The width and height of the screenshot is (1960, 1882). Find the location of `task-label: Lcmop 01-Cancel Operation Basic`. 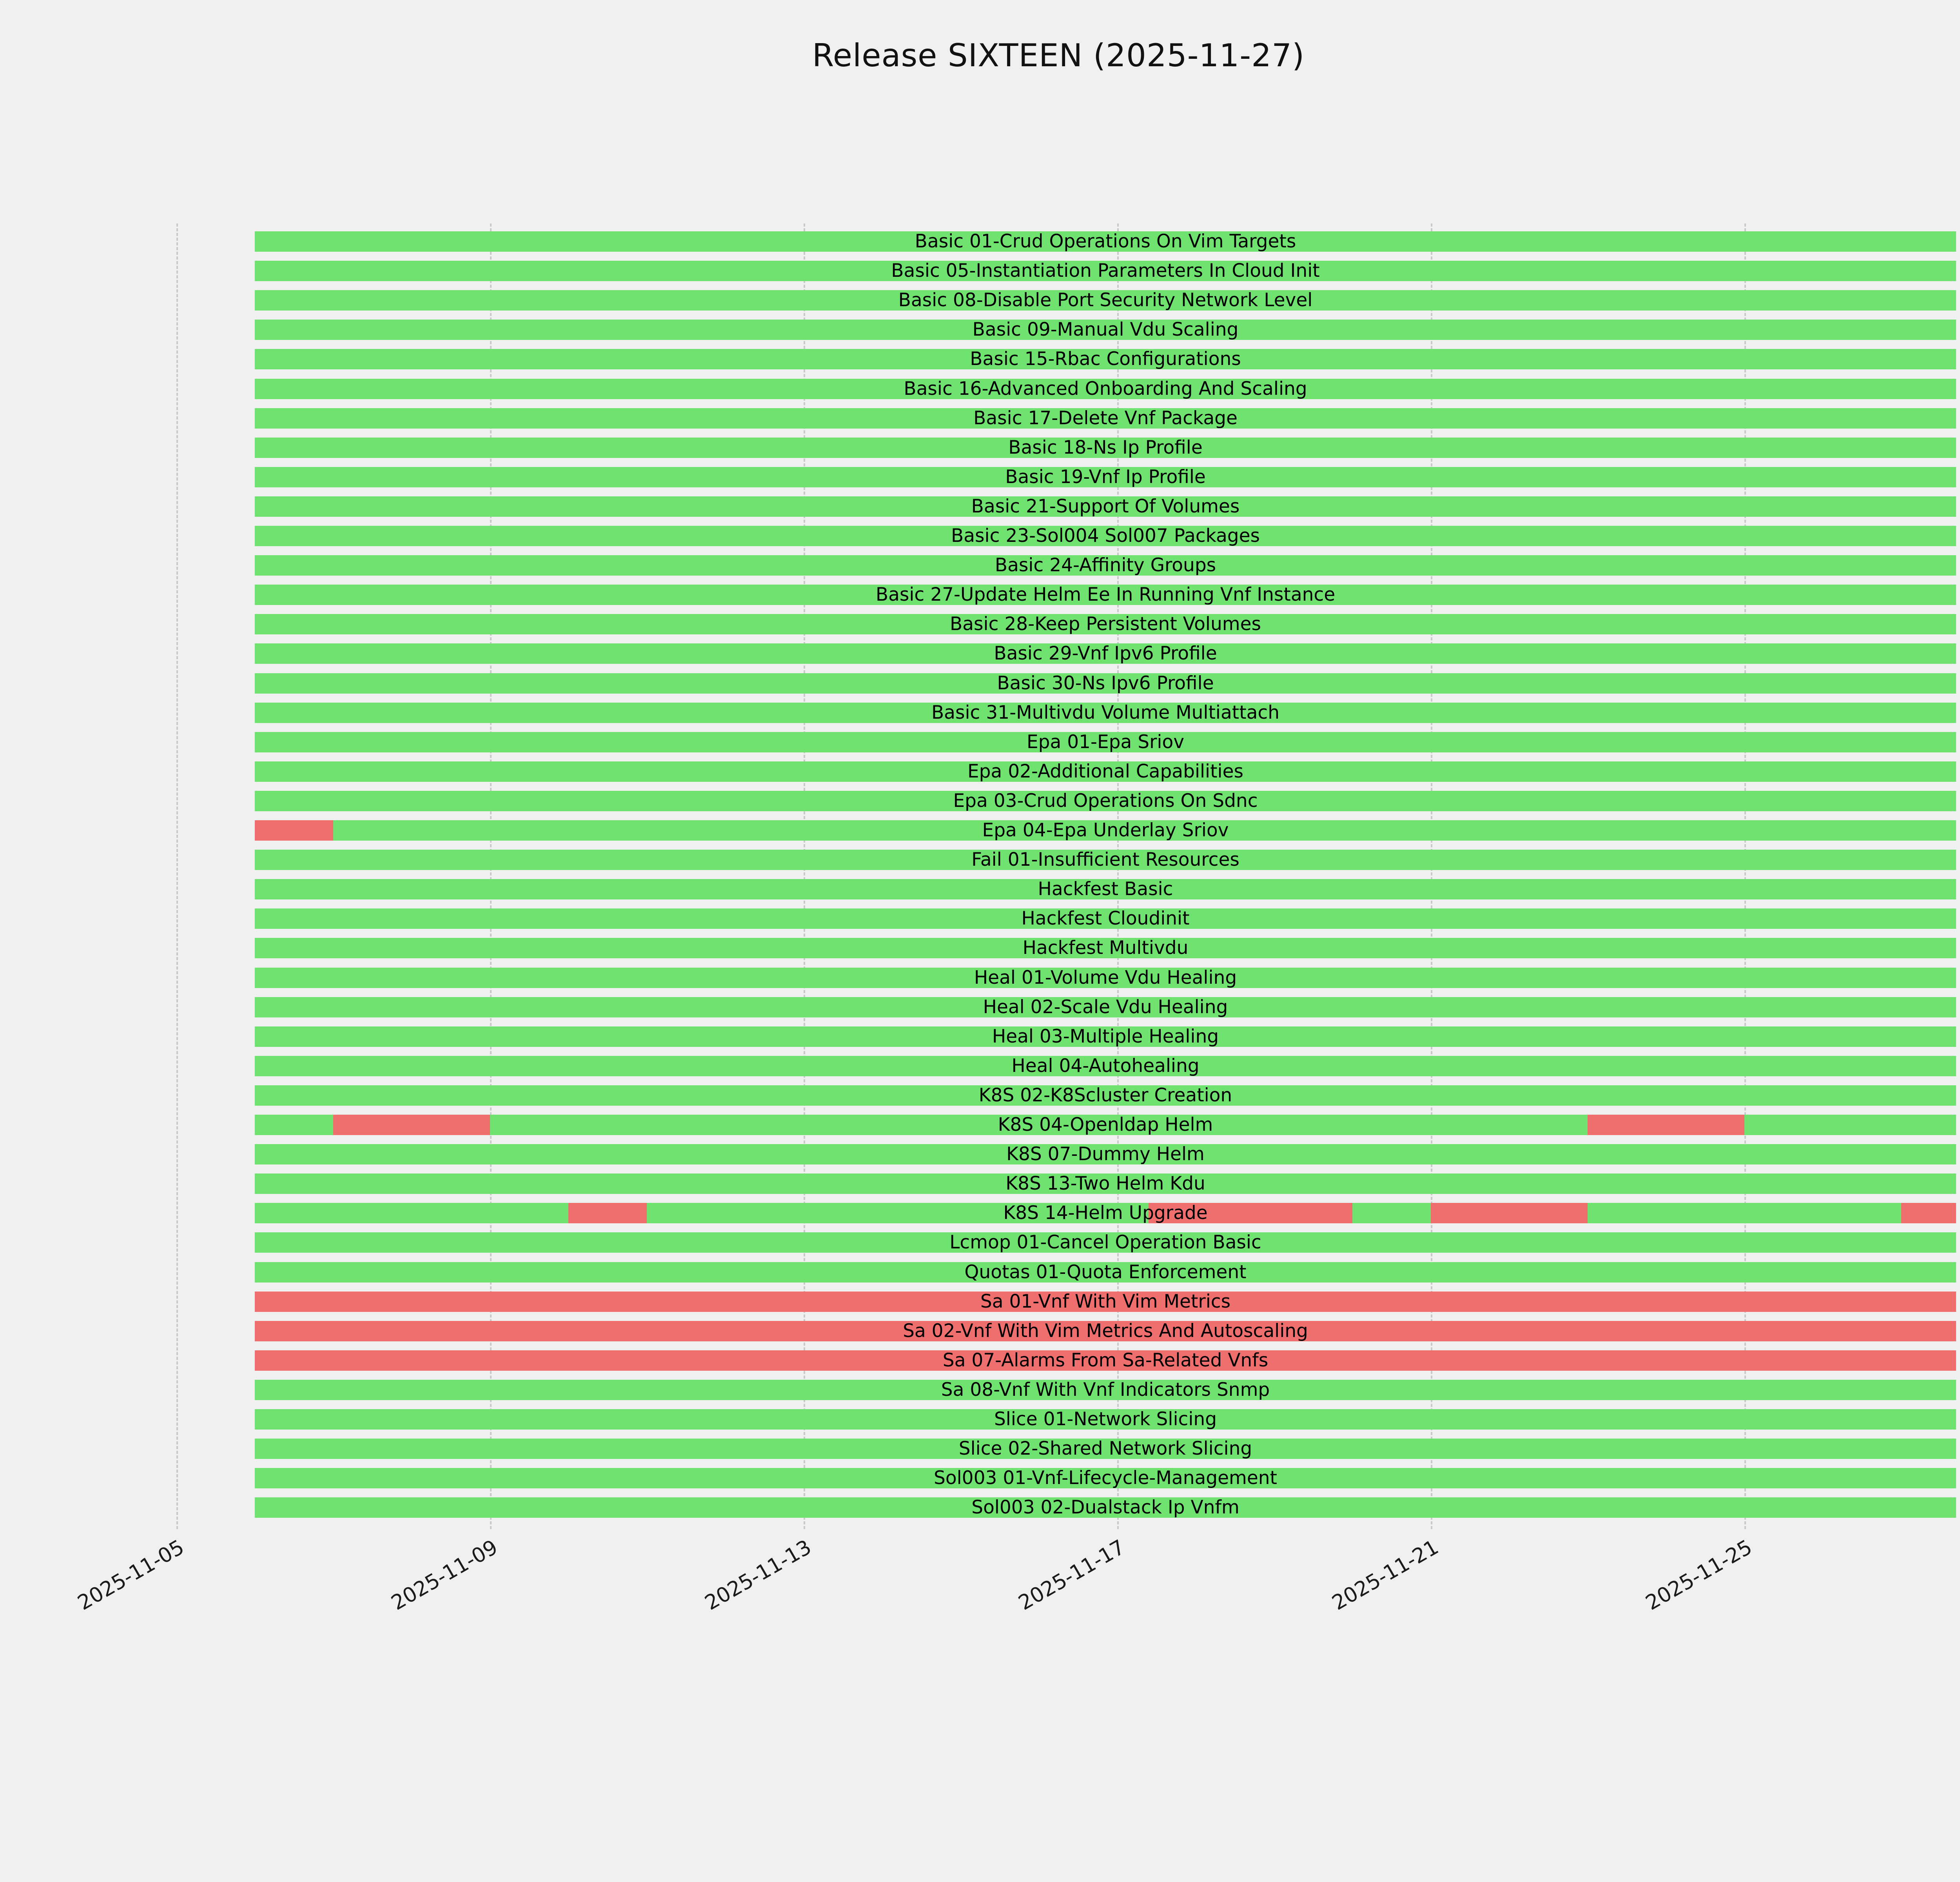

task-label: Lcmop 01-Cancel Operation Basic is located at coordinates (1105, 1242).